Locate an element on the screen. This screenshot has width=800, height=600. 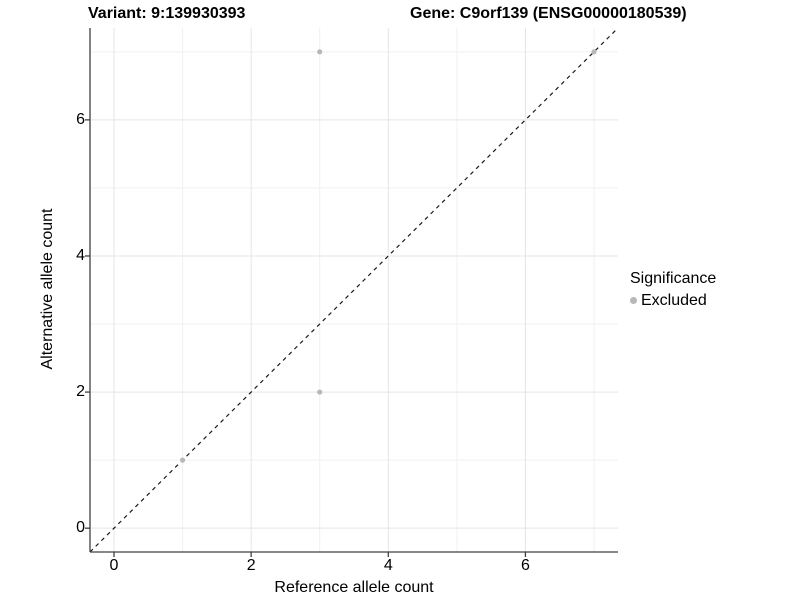
plot-title-gene: Gene: C9orf139 (ENSG00000180539) is located at coordinates (548, 13).